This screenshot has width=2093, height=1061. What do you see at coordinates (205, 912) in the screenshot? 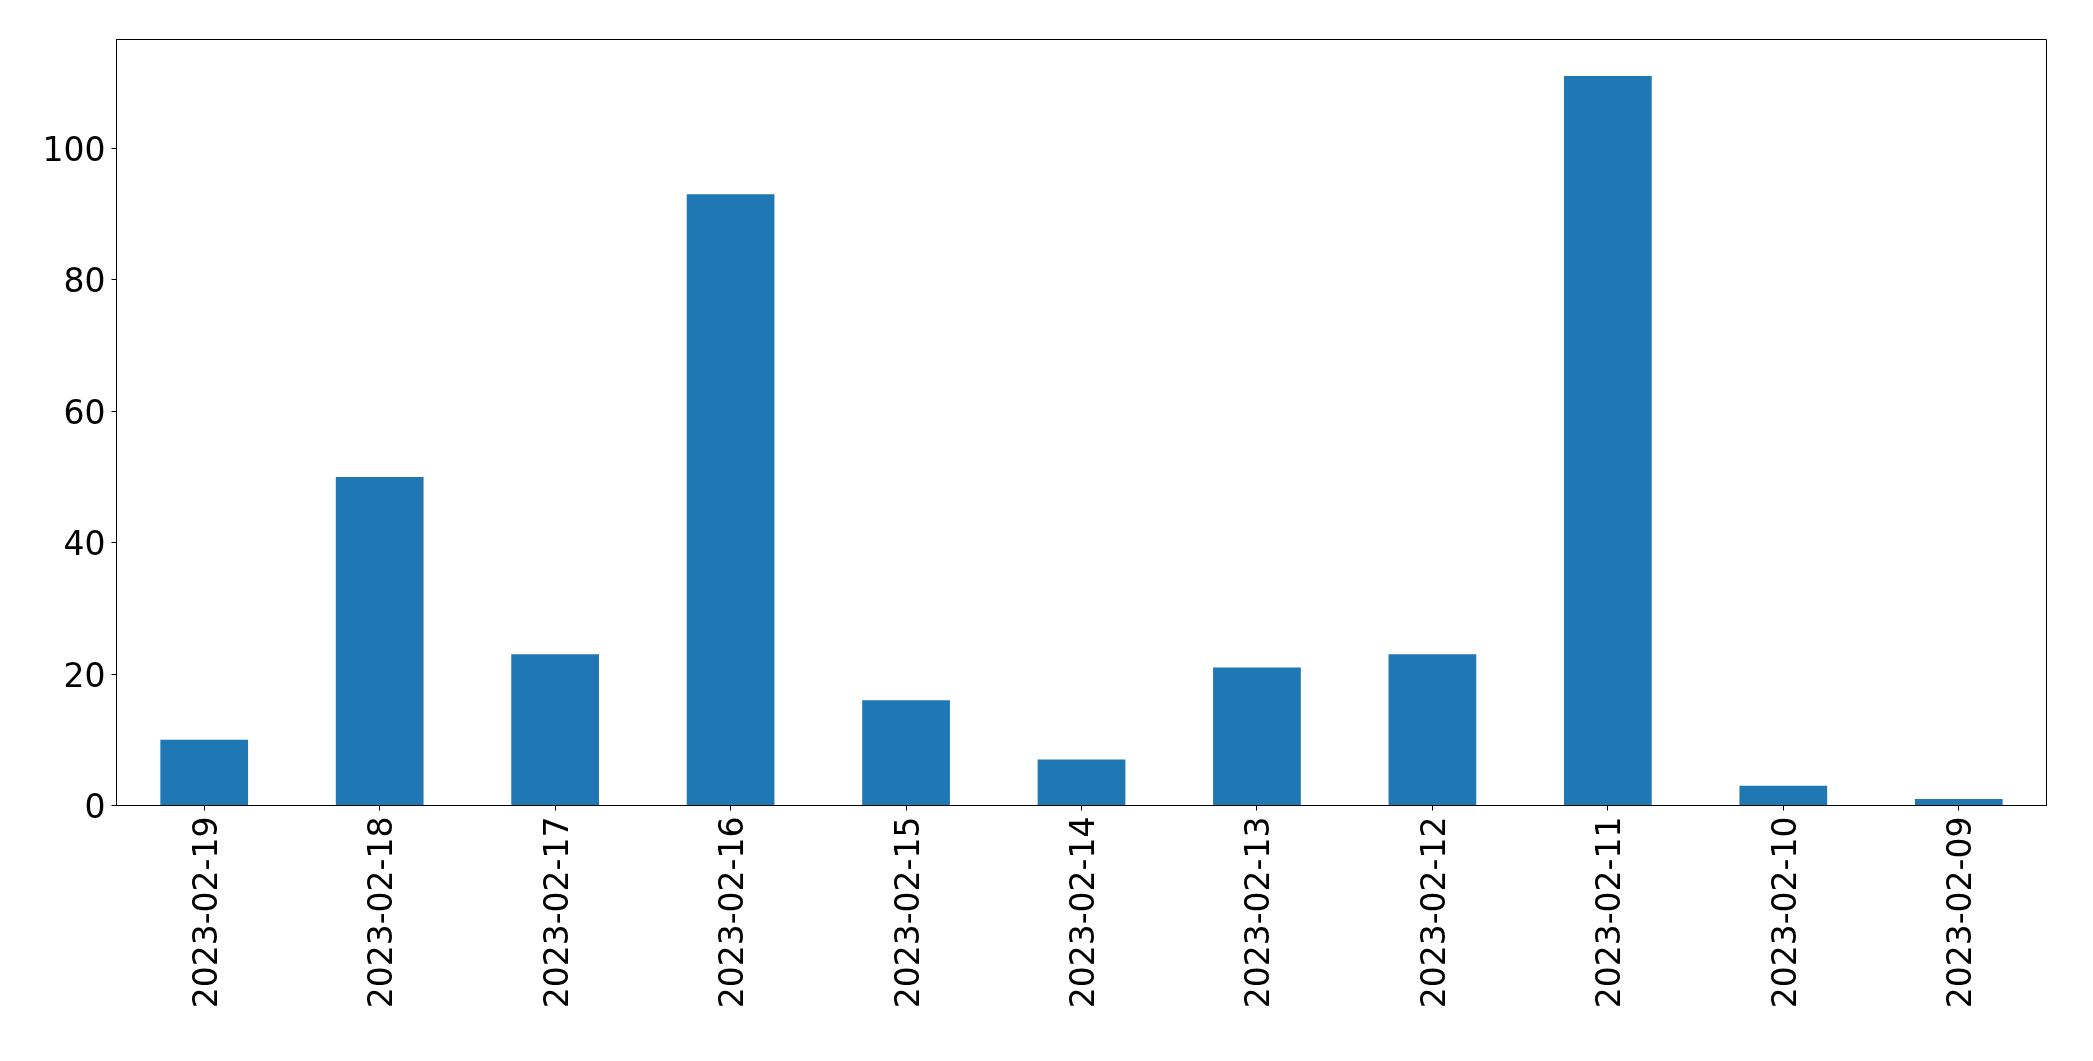
I see `x-tick-label: 2023-02-19` at bounding box center [205, 912].